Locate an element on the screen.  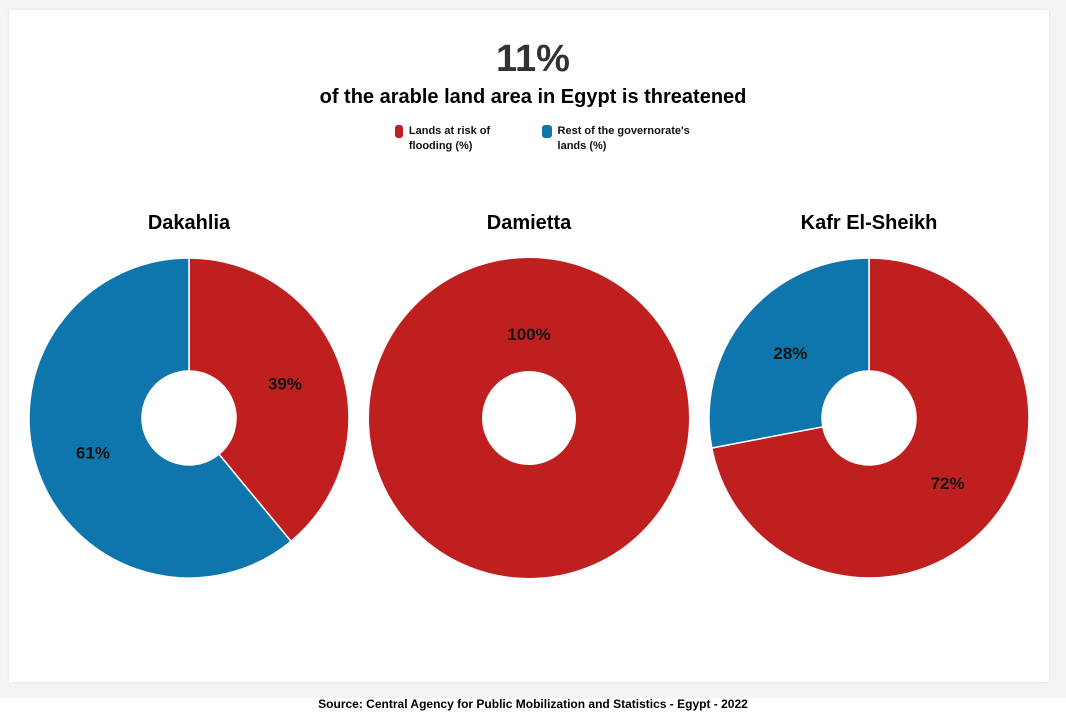
pie-title-kafr-el-sheikh: Kafr El-Sheikh is located at coordinates (869, 223).